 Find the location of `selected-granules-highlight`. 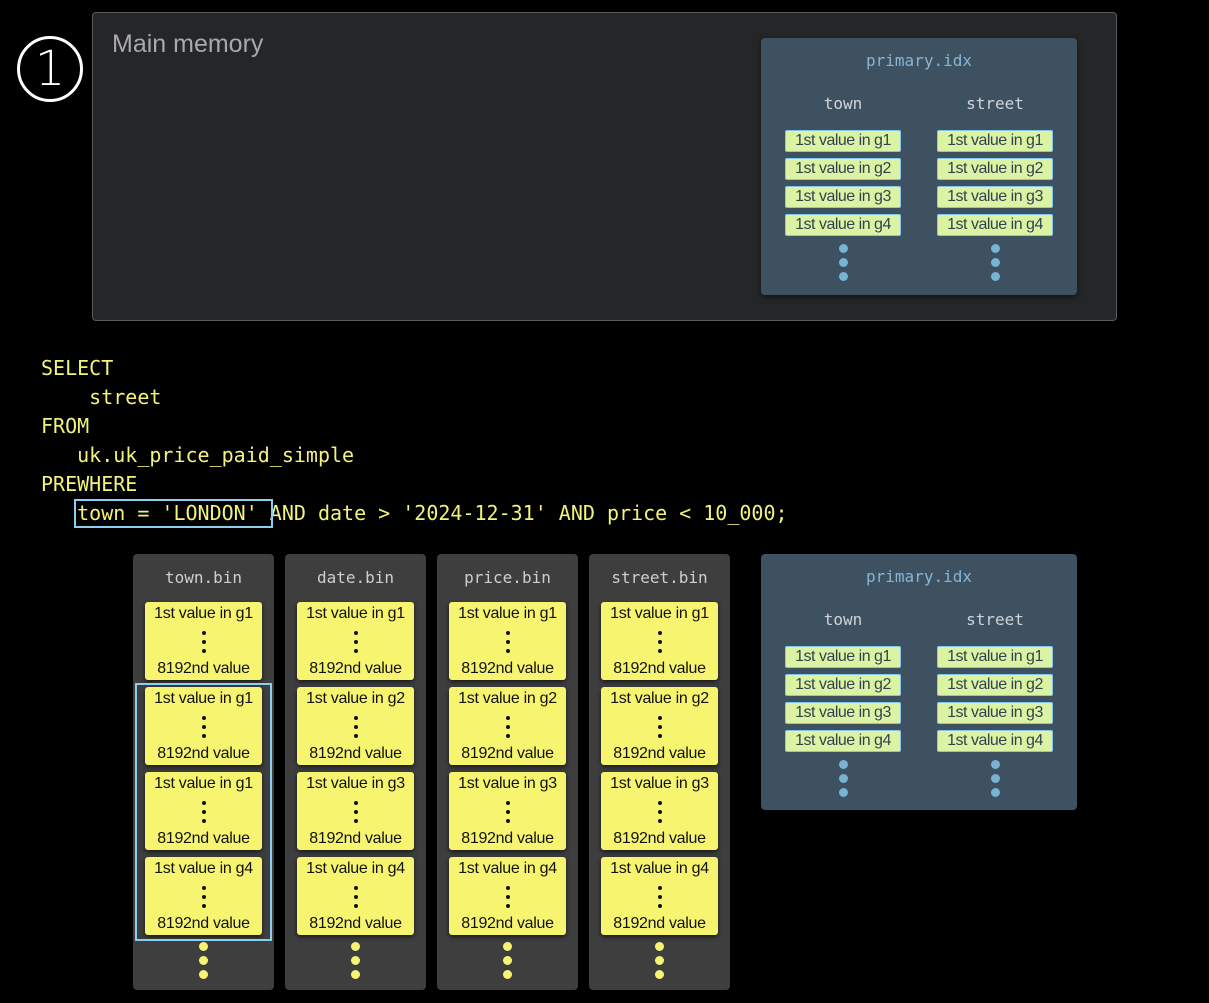

selected-granules-highlight is located at coordinates (203, 812).